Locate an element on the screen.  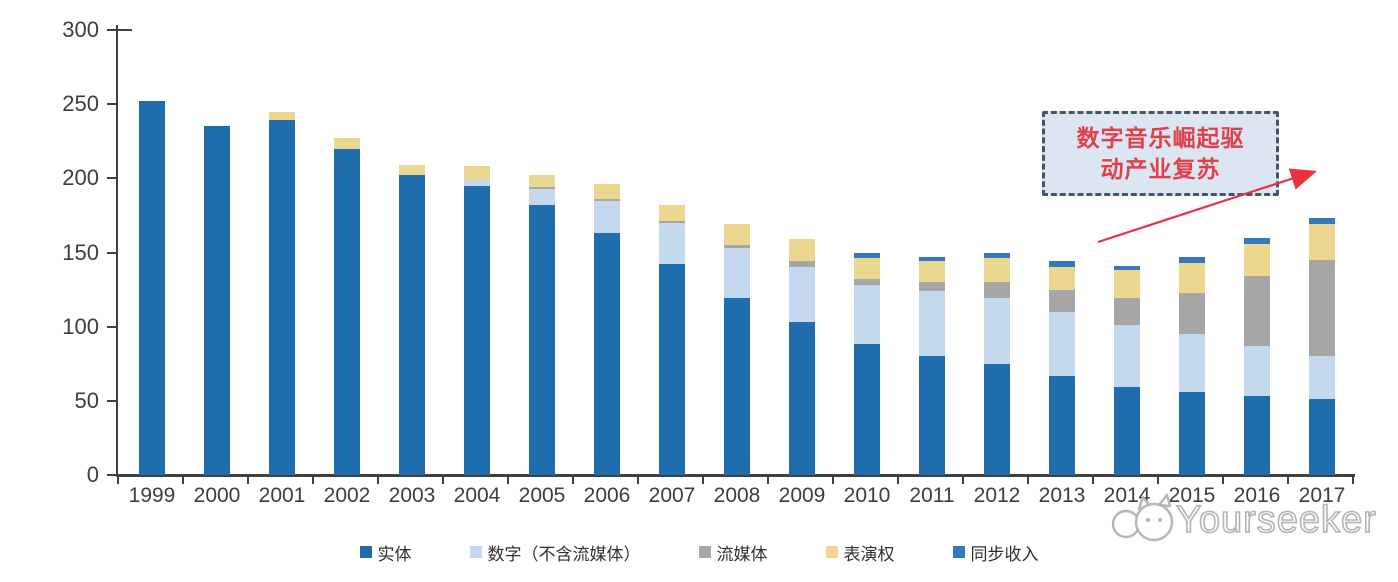
bar-segment-digital-excl-streaming-2016 is located at coordinates (1257, 371).